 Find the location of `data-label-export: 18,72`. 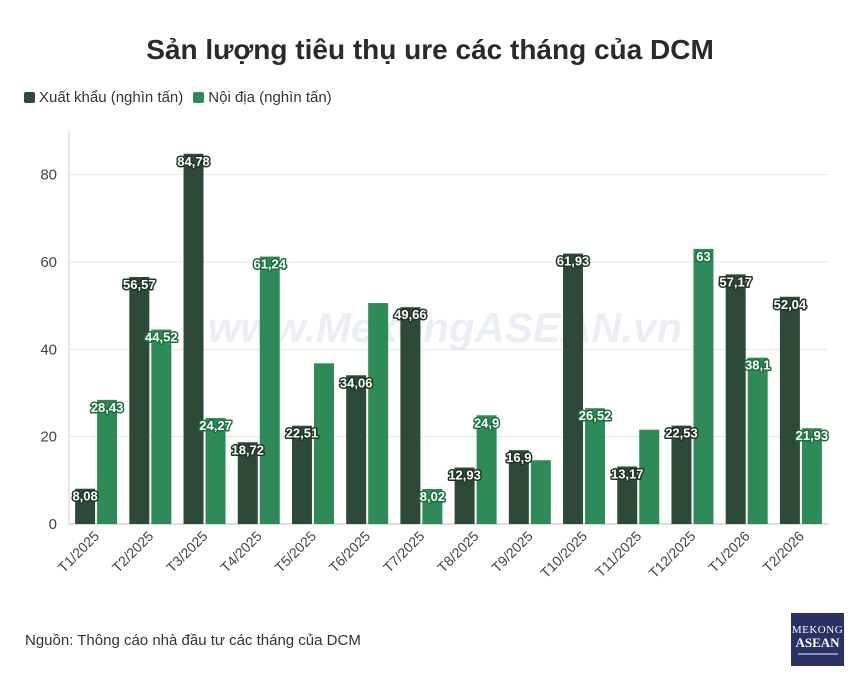

data-label-export: 18,72 is located at coordinates (247, 449).